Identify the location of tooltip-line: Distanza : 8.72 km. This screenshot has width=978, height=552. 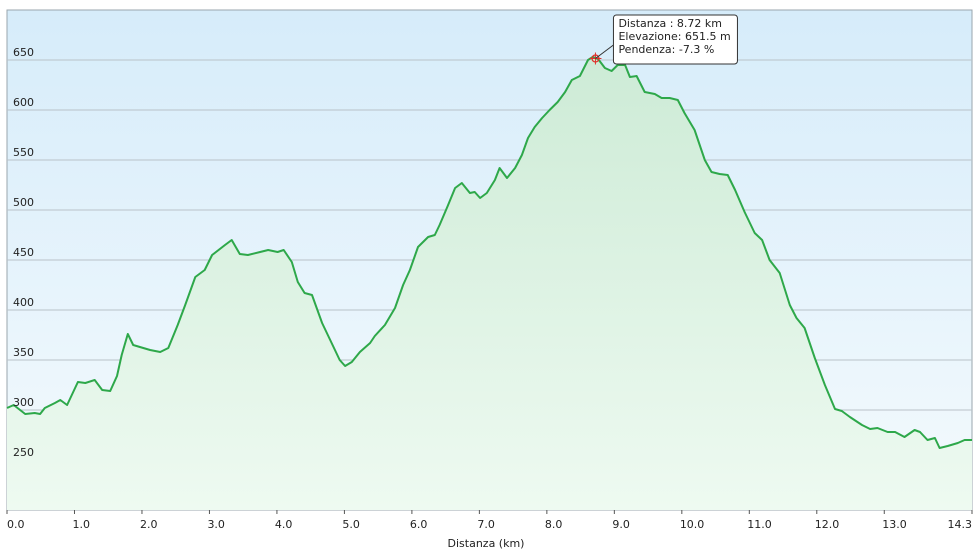
(670, 23).